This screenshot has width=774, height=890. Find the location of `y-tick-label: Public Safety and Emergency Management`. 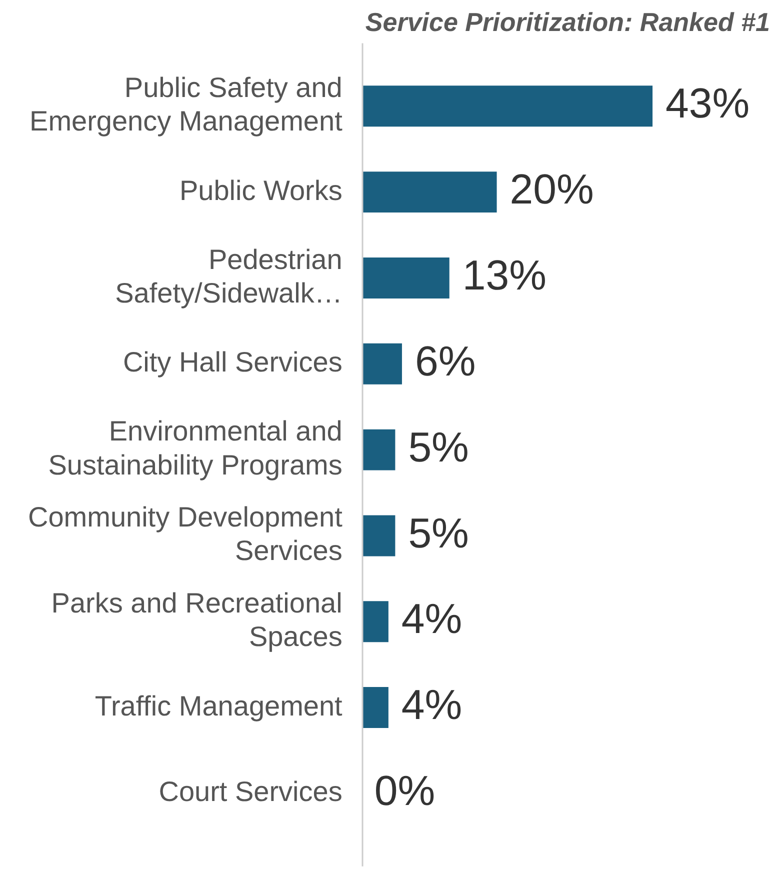

y-tick-label: Public Safety and Emergency Management is located at coordinates (186, 104).